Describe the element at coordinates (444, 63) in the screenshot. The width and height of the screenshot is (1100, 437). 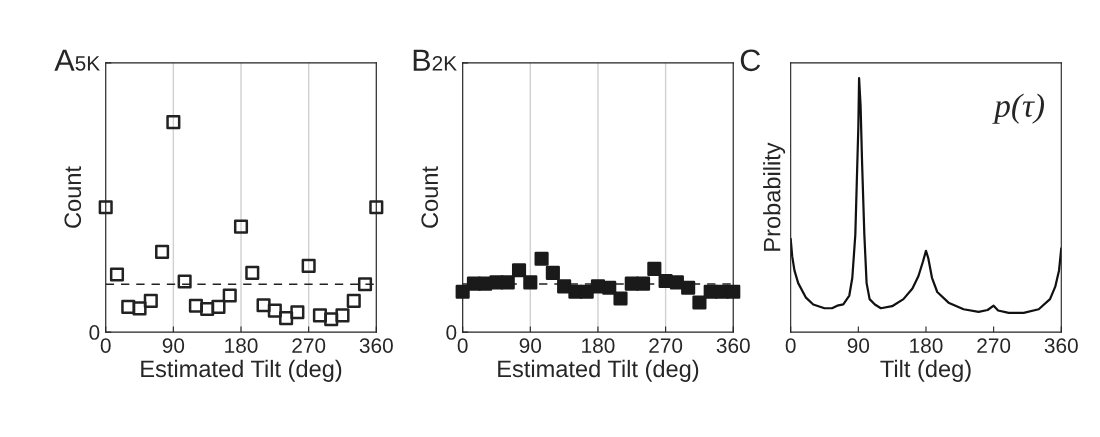
I see `y-tick-label: 2K` at that location.